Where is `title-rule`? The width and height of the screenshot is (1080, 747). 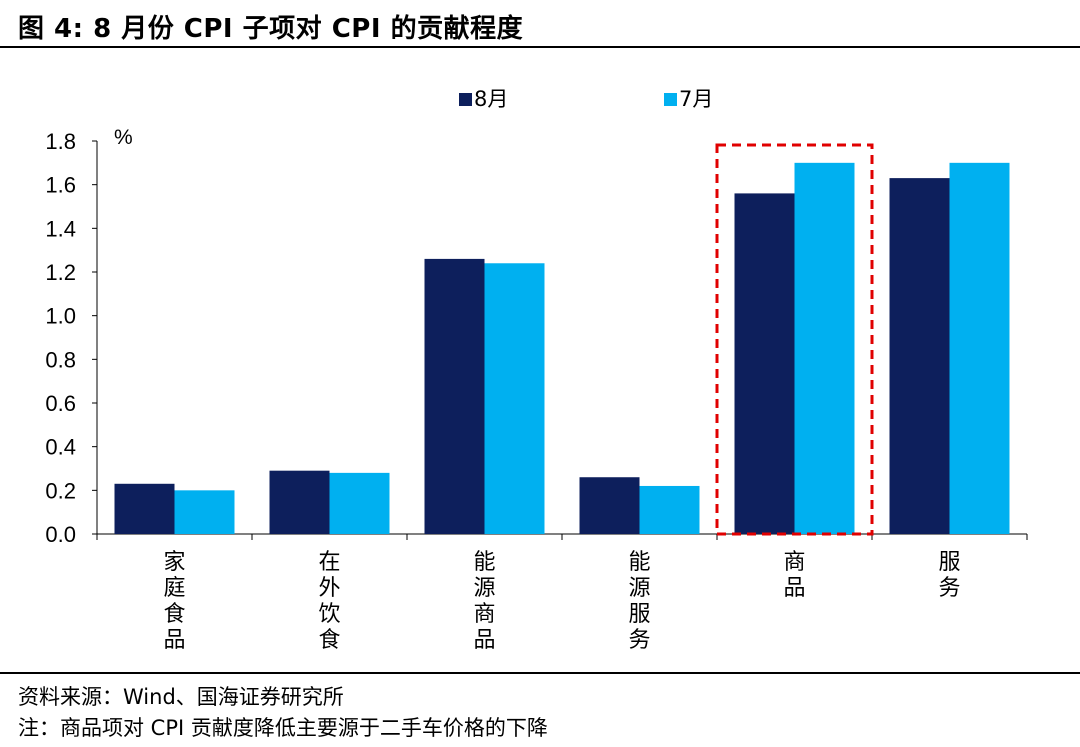
title-rule is located at coordinates (540, 47).